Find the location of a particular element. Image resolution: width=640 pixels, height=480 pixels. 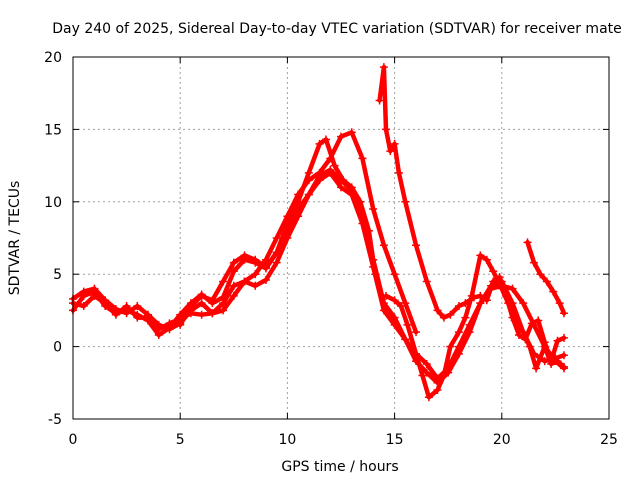

series-line is located at coordinates (475, 326).